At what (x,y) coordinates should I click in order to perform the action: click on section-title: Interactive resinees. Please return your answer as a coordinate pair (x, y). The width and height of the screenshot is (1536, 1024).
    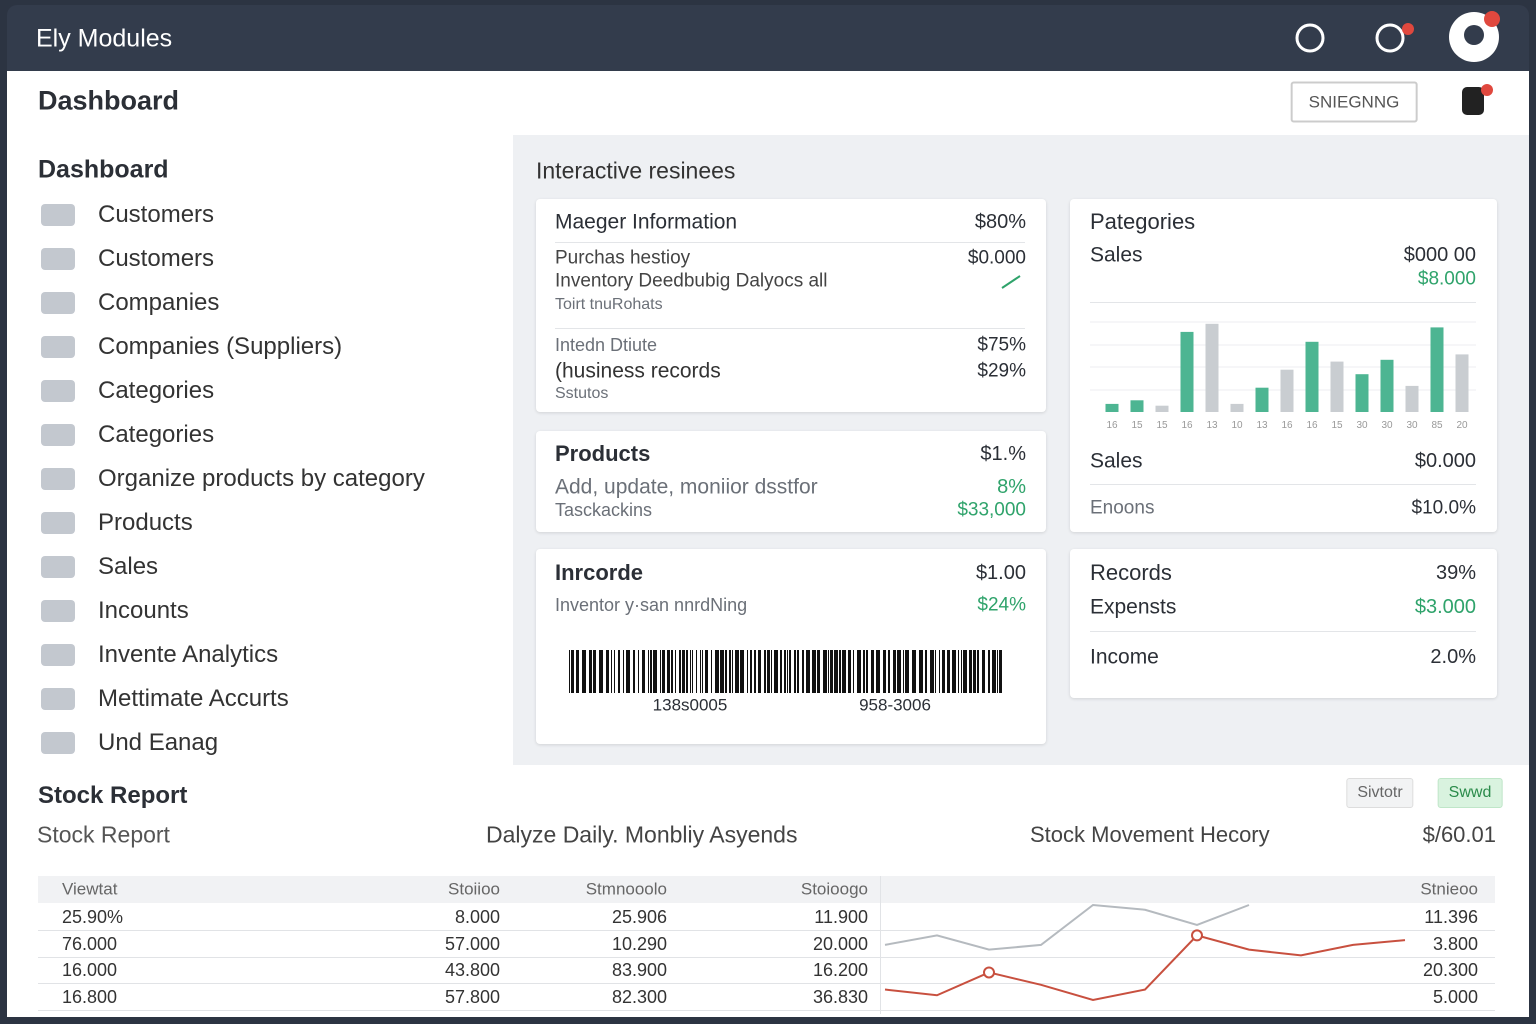
    Looking at the image, I should click on (636, 170).